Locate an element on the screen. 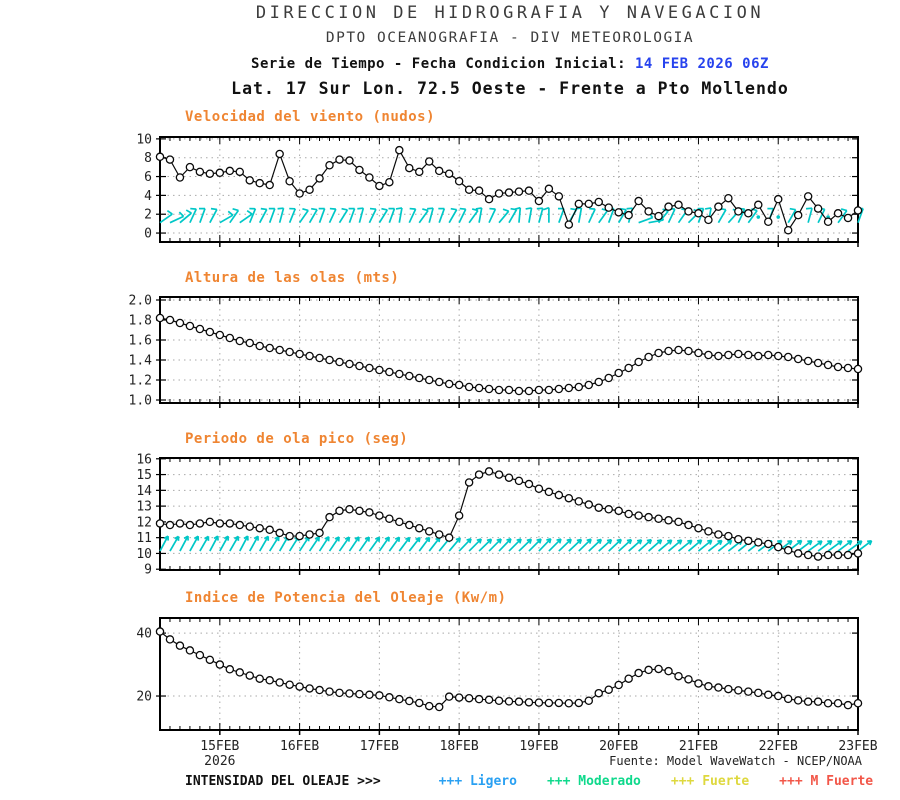  y-tick-label: 11 is located at coordinates (144, 538).